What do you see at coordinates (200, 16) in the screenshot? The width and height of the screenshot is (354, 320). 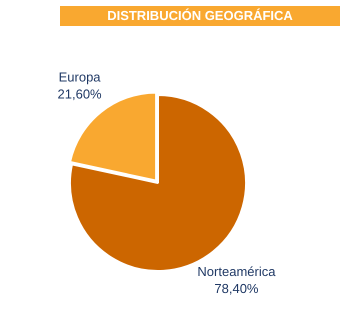 I see `chart-title: DISTRIBUCIÓN GEOGRÁFICA` at bounding box center [200, 16].